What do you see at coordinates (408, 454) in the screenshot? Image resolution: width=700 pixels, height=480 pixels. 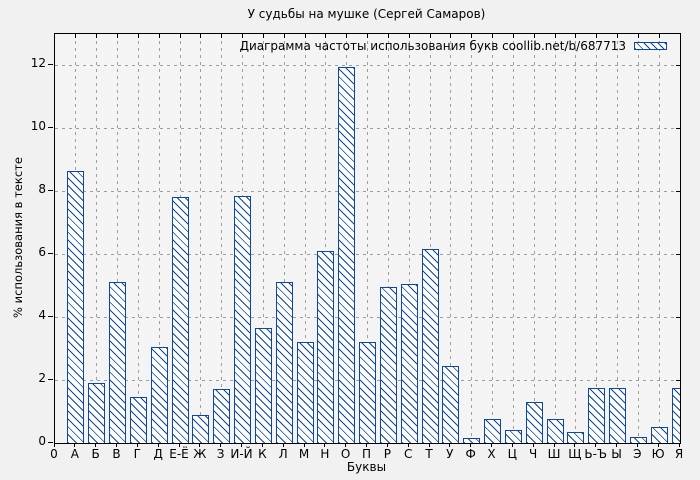 I see `x-tick-label-С: С` at bounding box center [408, 454].